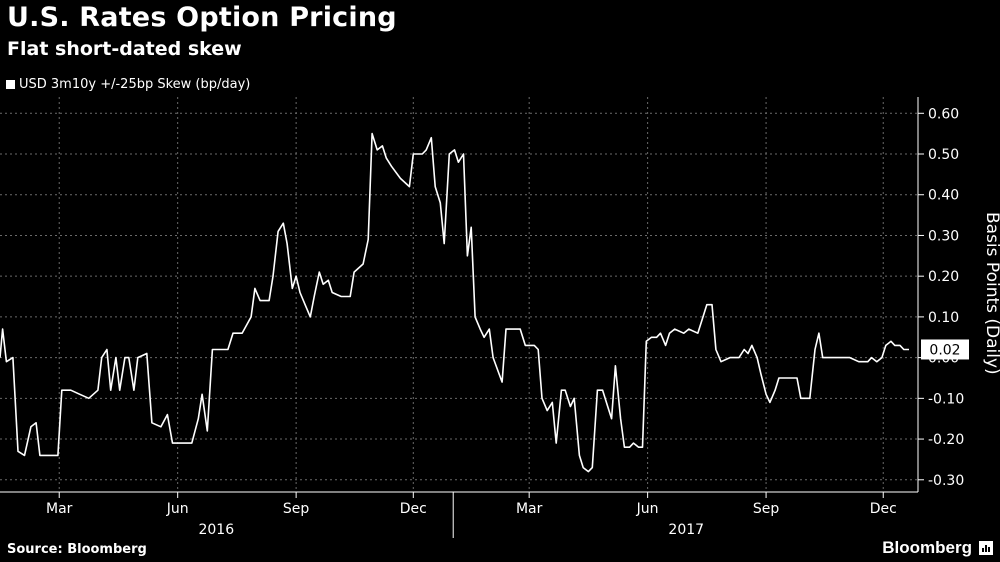 The width and height of the screenshot is (1000, 562). I want to click on legend-swatch, so click(10, 84).